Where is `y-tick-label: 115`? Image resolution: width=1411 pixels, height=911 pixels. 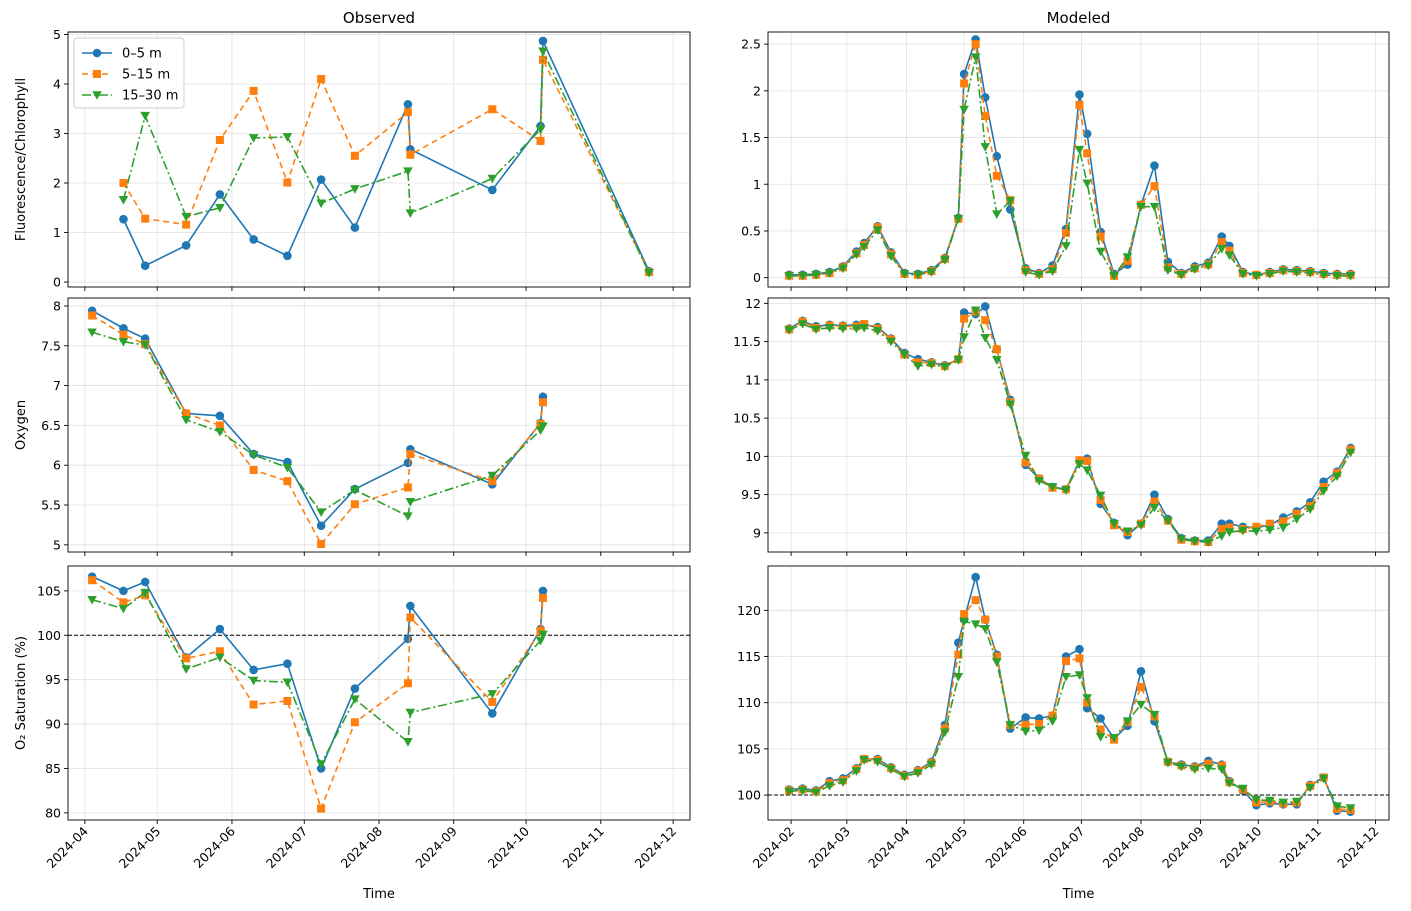
y-tick-label: 115 is located at coordinates (749, 656).